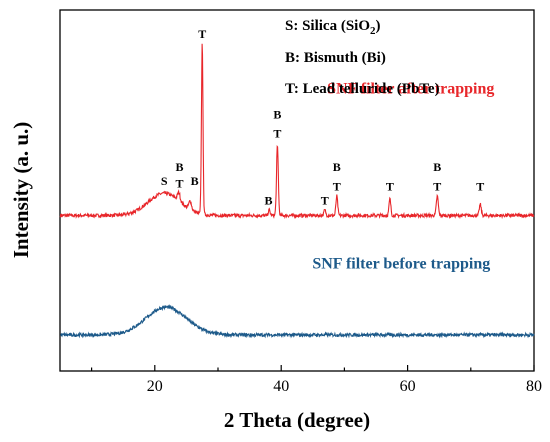 The height and width of the screenshot is (442, 550). What do you see at coordinates (281, 386) in the screenshot?
I see `x-tick-label: 40` at bounding box center [281, 386].